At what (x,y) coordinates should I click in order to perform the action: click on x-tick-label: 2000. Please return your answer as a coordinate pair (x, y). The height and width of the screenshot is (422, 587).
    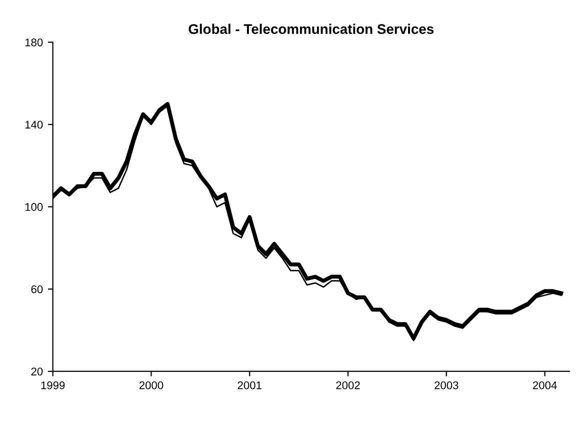
    Looking at the image, I should click on (151, 385).